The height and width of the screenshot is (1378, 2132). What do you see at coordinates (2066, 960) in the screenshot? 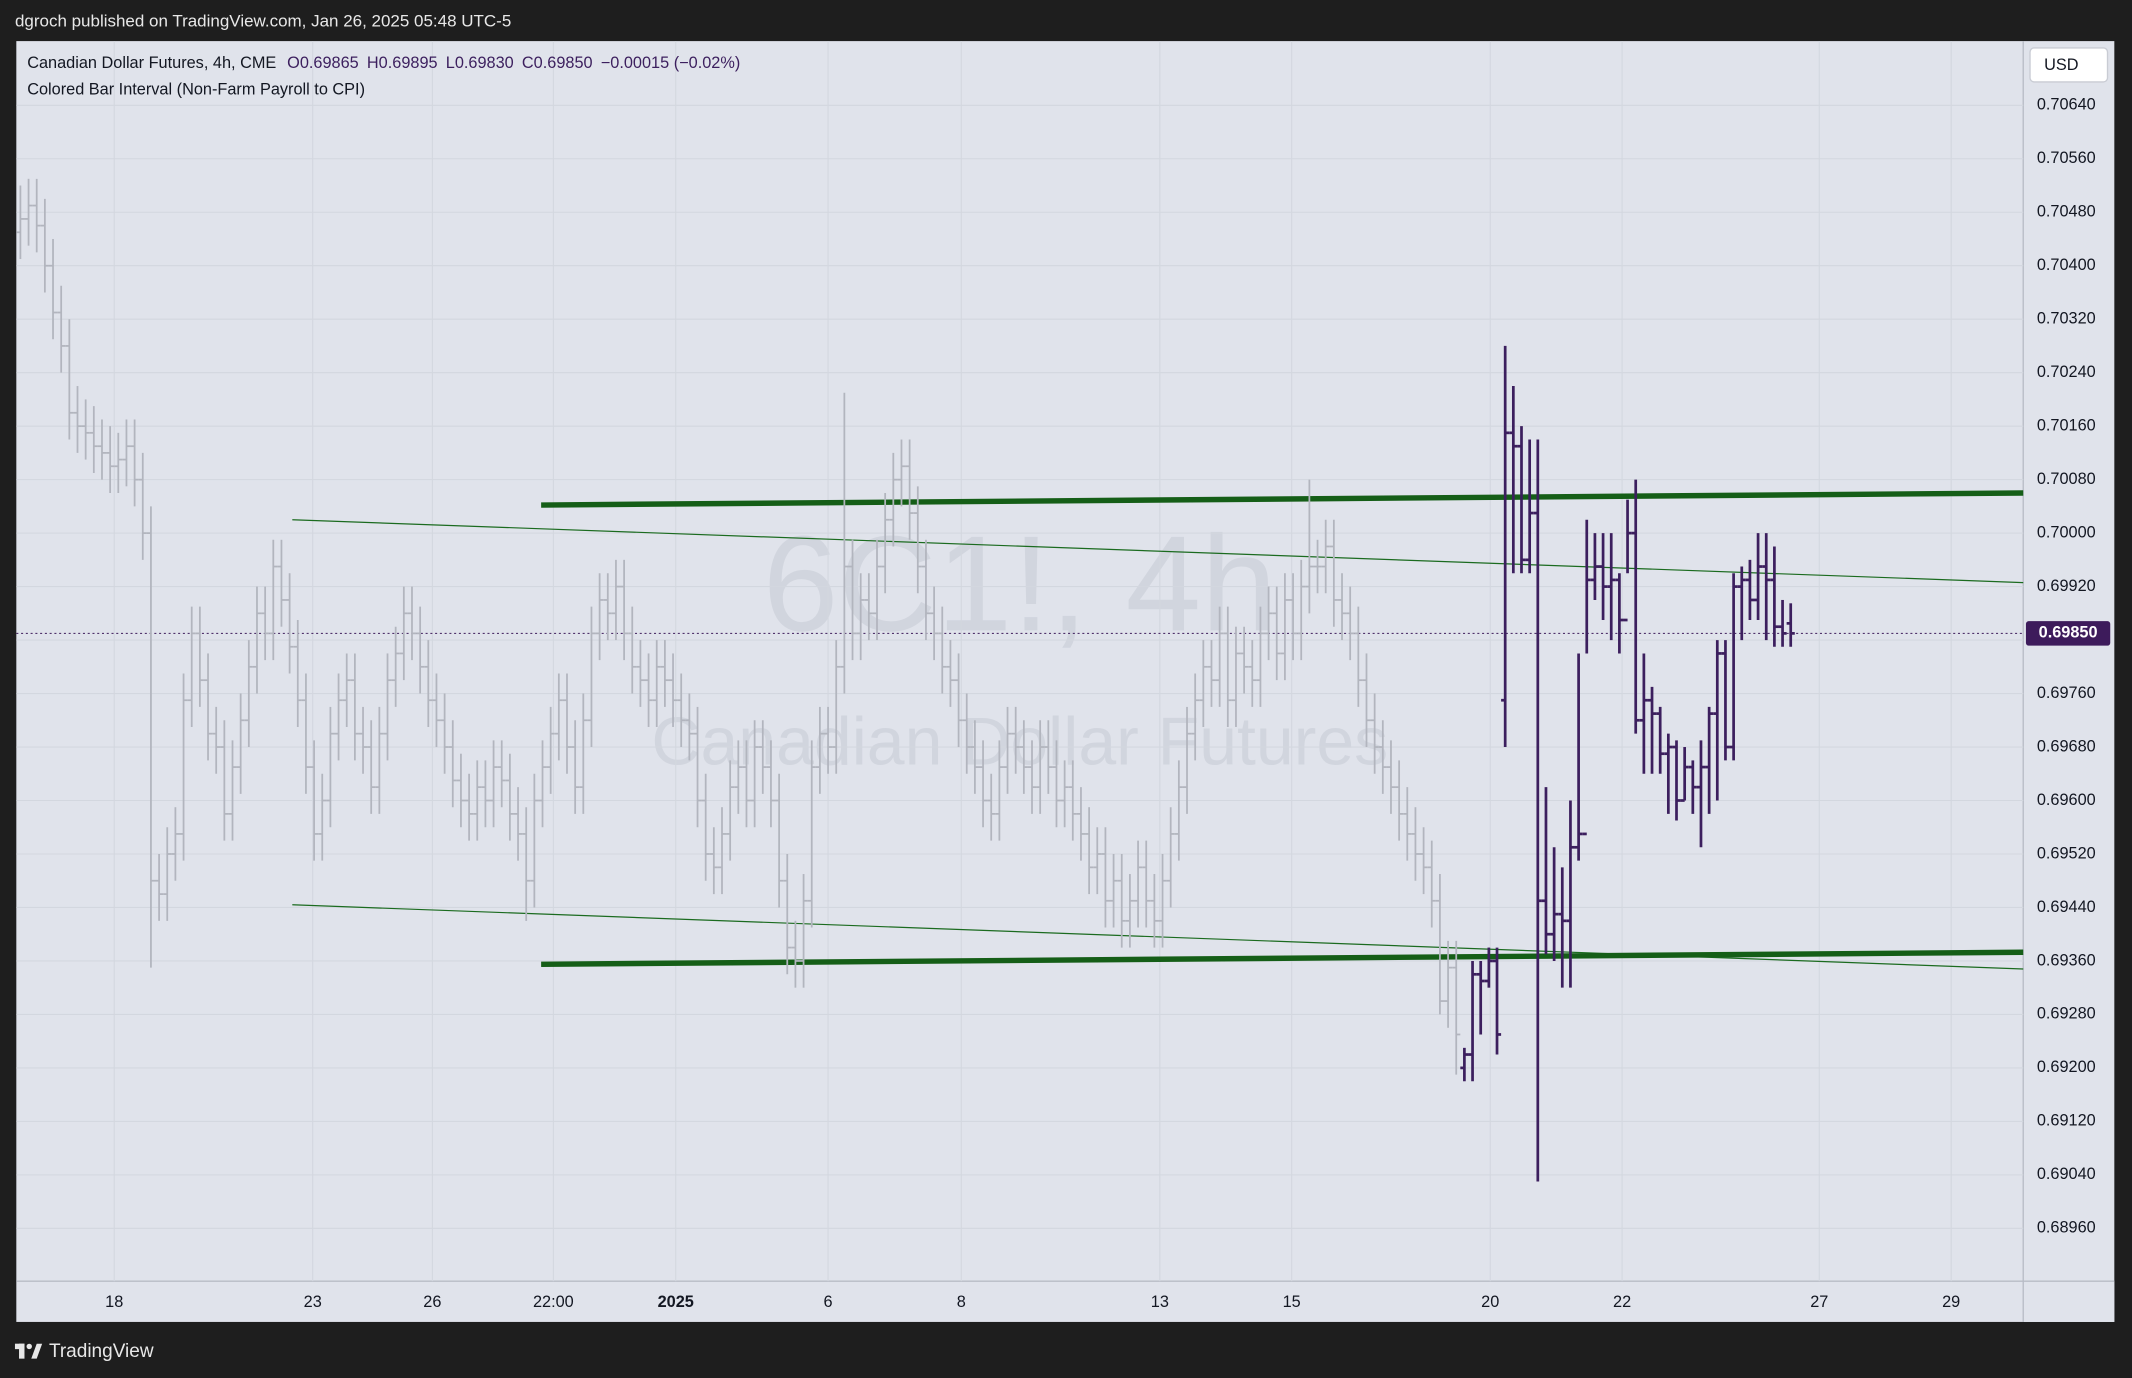
I see `y-tick-label: 0.69360` at bounding box center [2066, 960].